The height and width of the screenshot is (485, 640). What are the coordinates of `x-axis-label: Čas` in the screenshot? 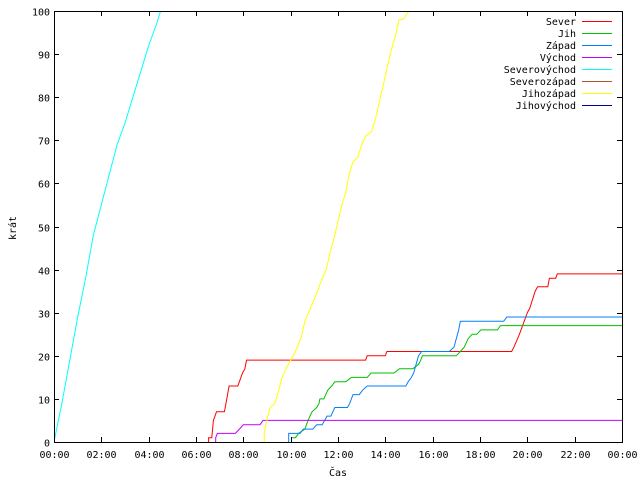 It's located at (338, 472).